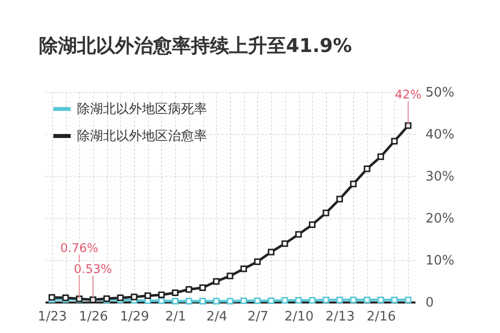 Image resolution: width=500 pixels, height=333 pixels. What do you see at coordinates (217, 317) in the screenshot?
I see `x-tick-label: 2/4` at bounding box center [217, 317].